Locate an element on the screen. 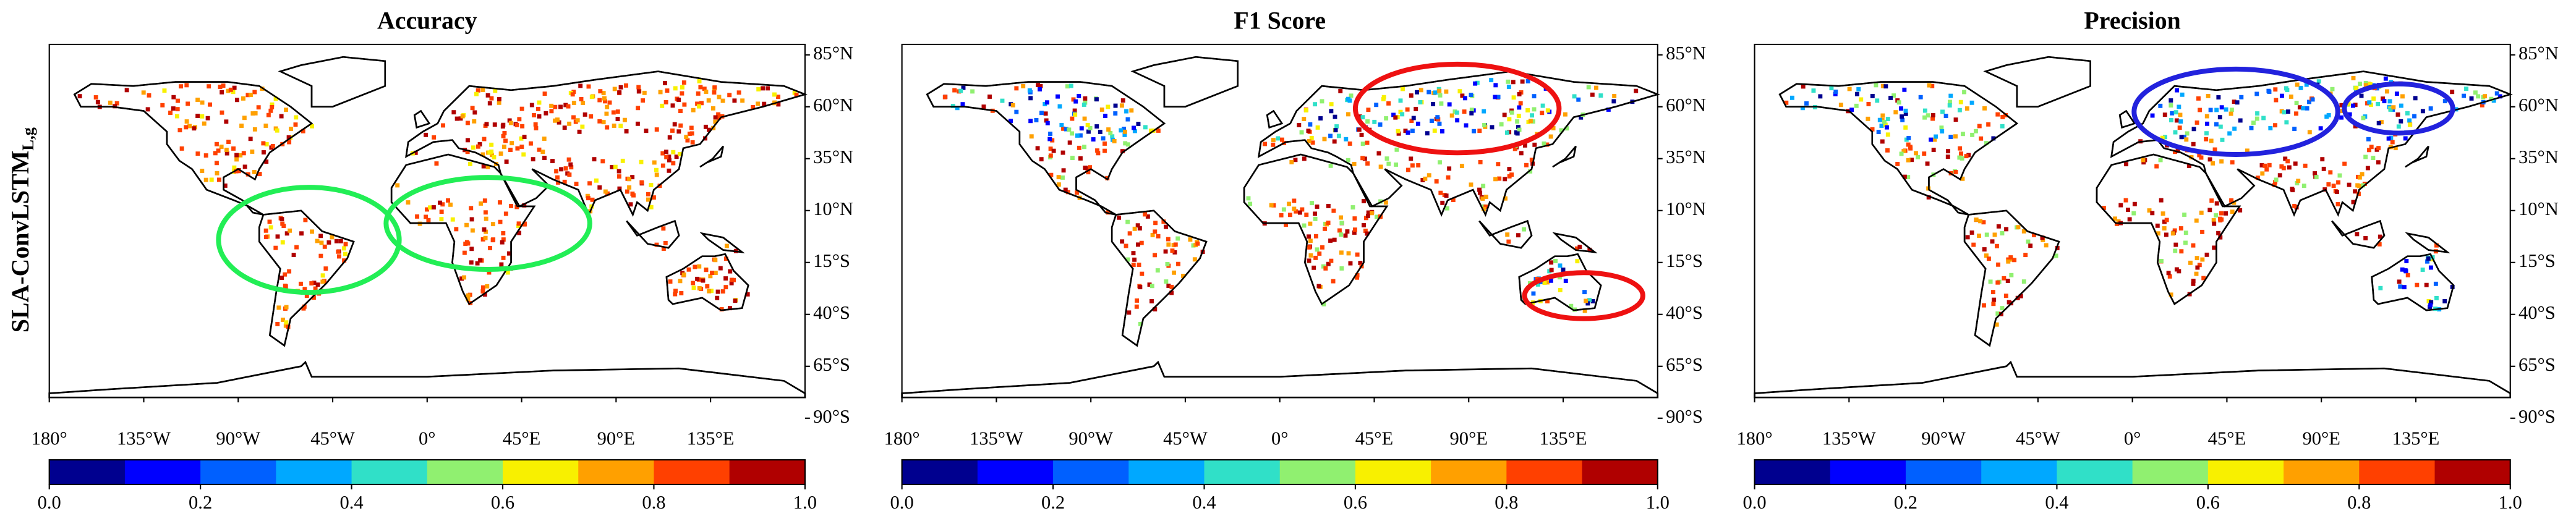  highlight-ellipse is located at coordinates (1583, 295).